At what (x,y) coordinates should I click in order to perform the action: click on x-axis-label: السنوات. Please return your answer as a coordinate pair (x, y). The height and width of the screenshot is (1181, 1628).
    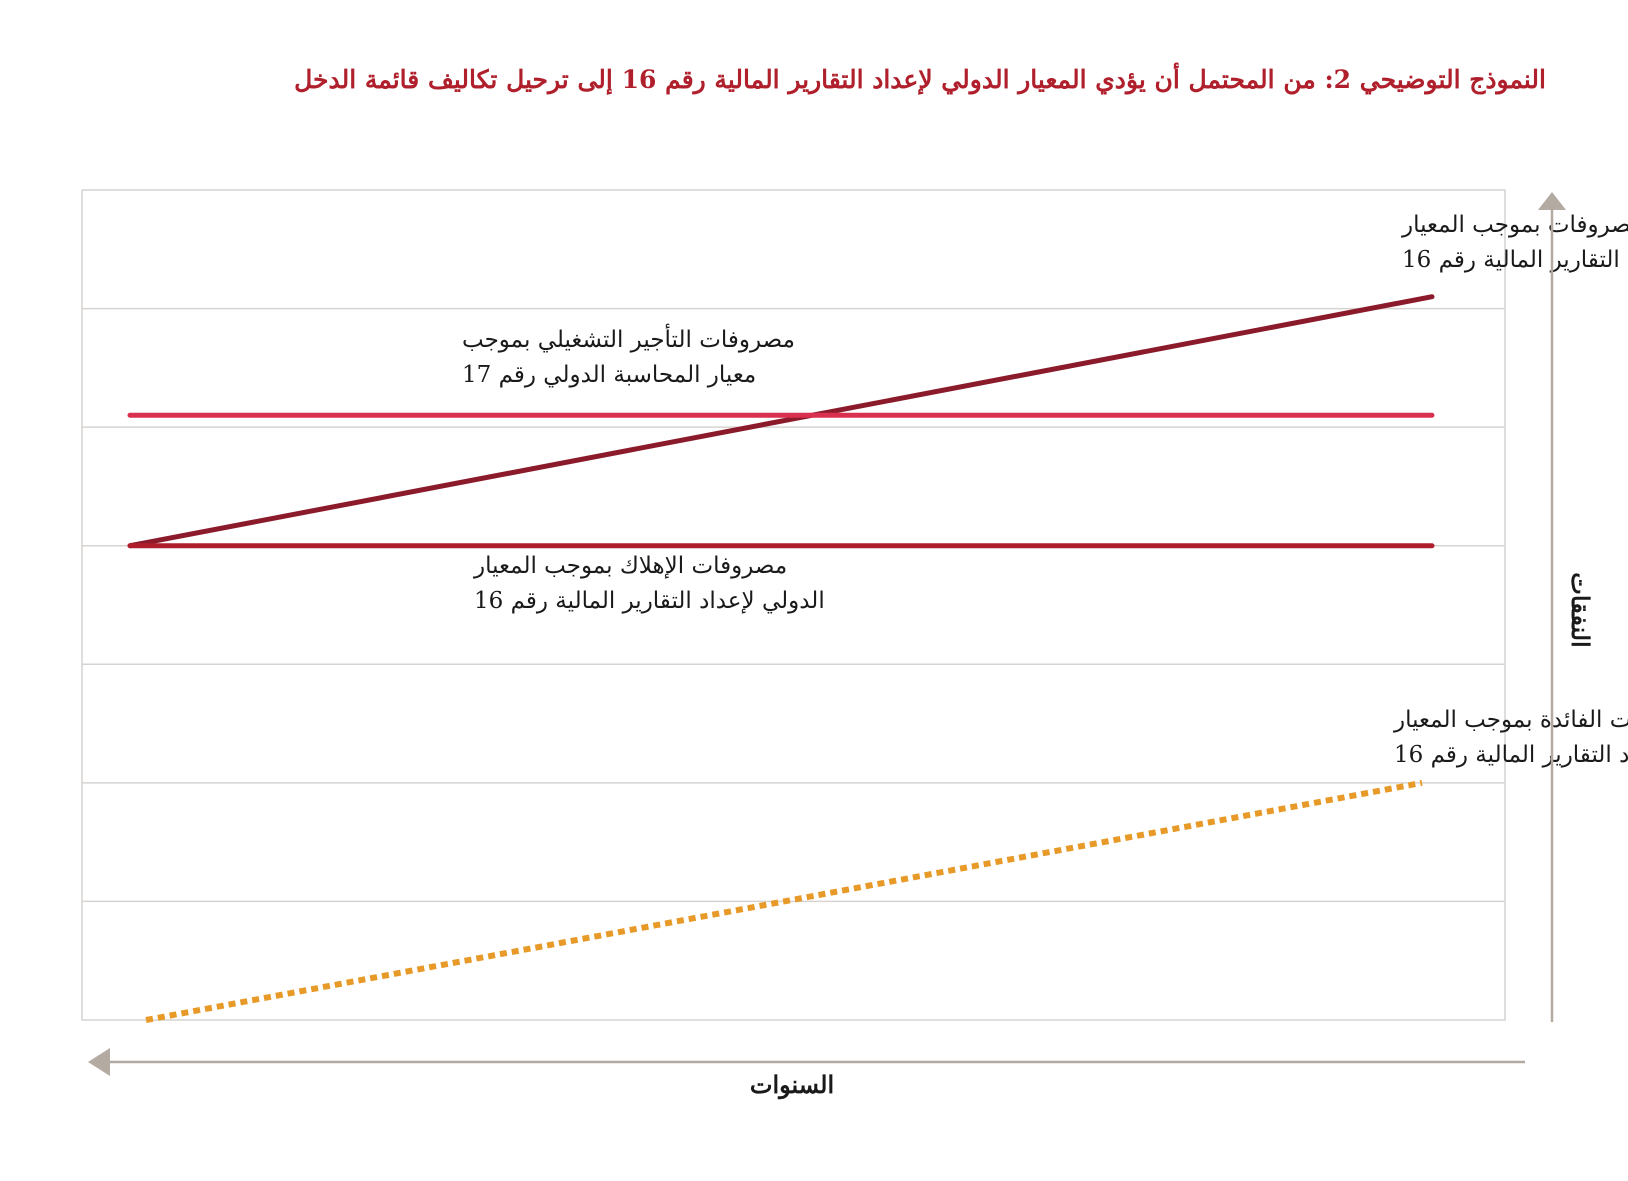
    Looking at the image, I should click on (792, 1085).